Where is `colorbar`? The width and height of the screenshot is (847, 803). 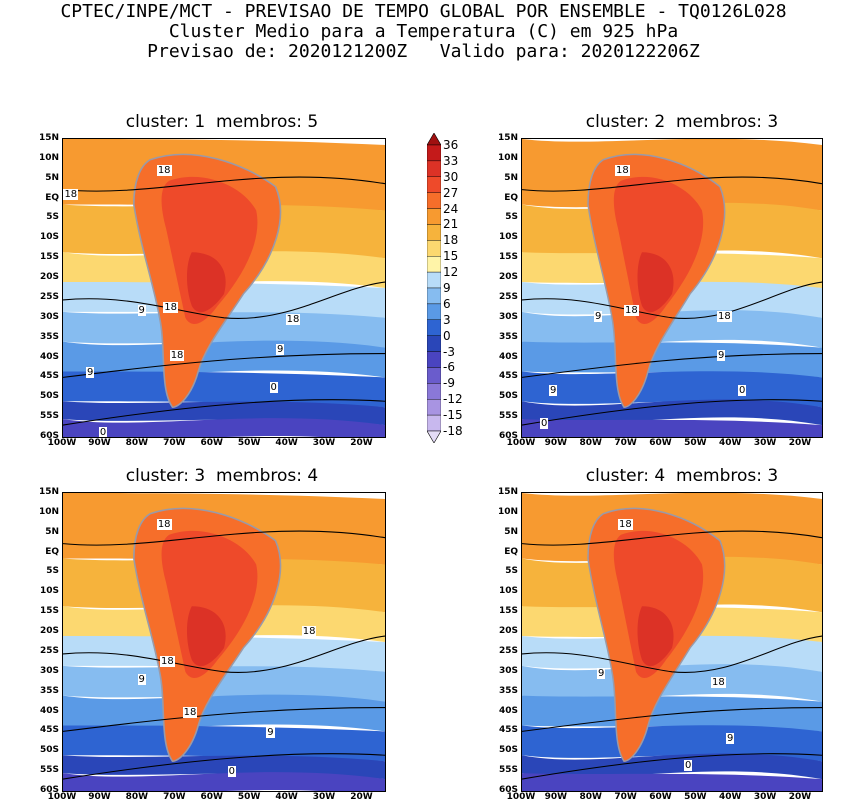 colorbar is located at coordinates (434, 288).